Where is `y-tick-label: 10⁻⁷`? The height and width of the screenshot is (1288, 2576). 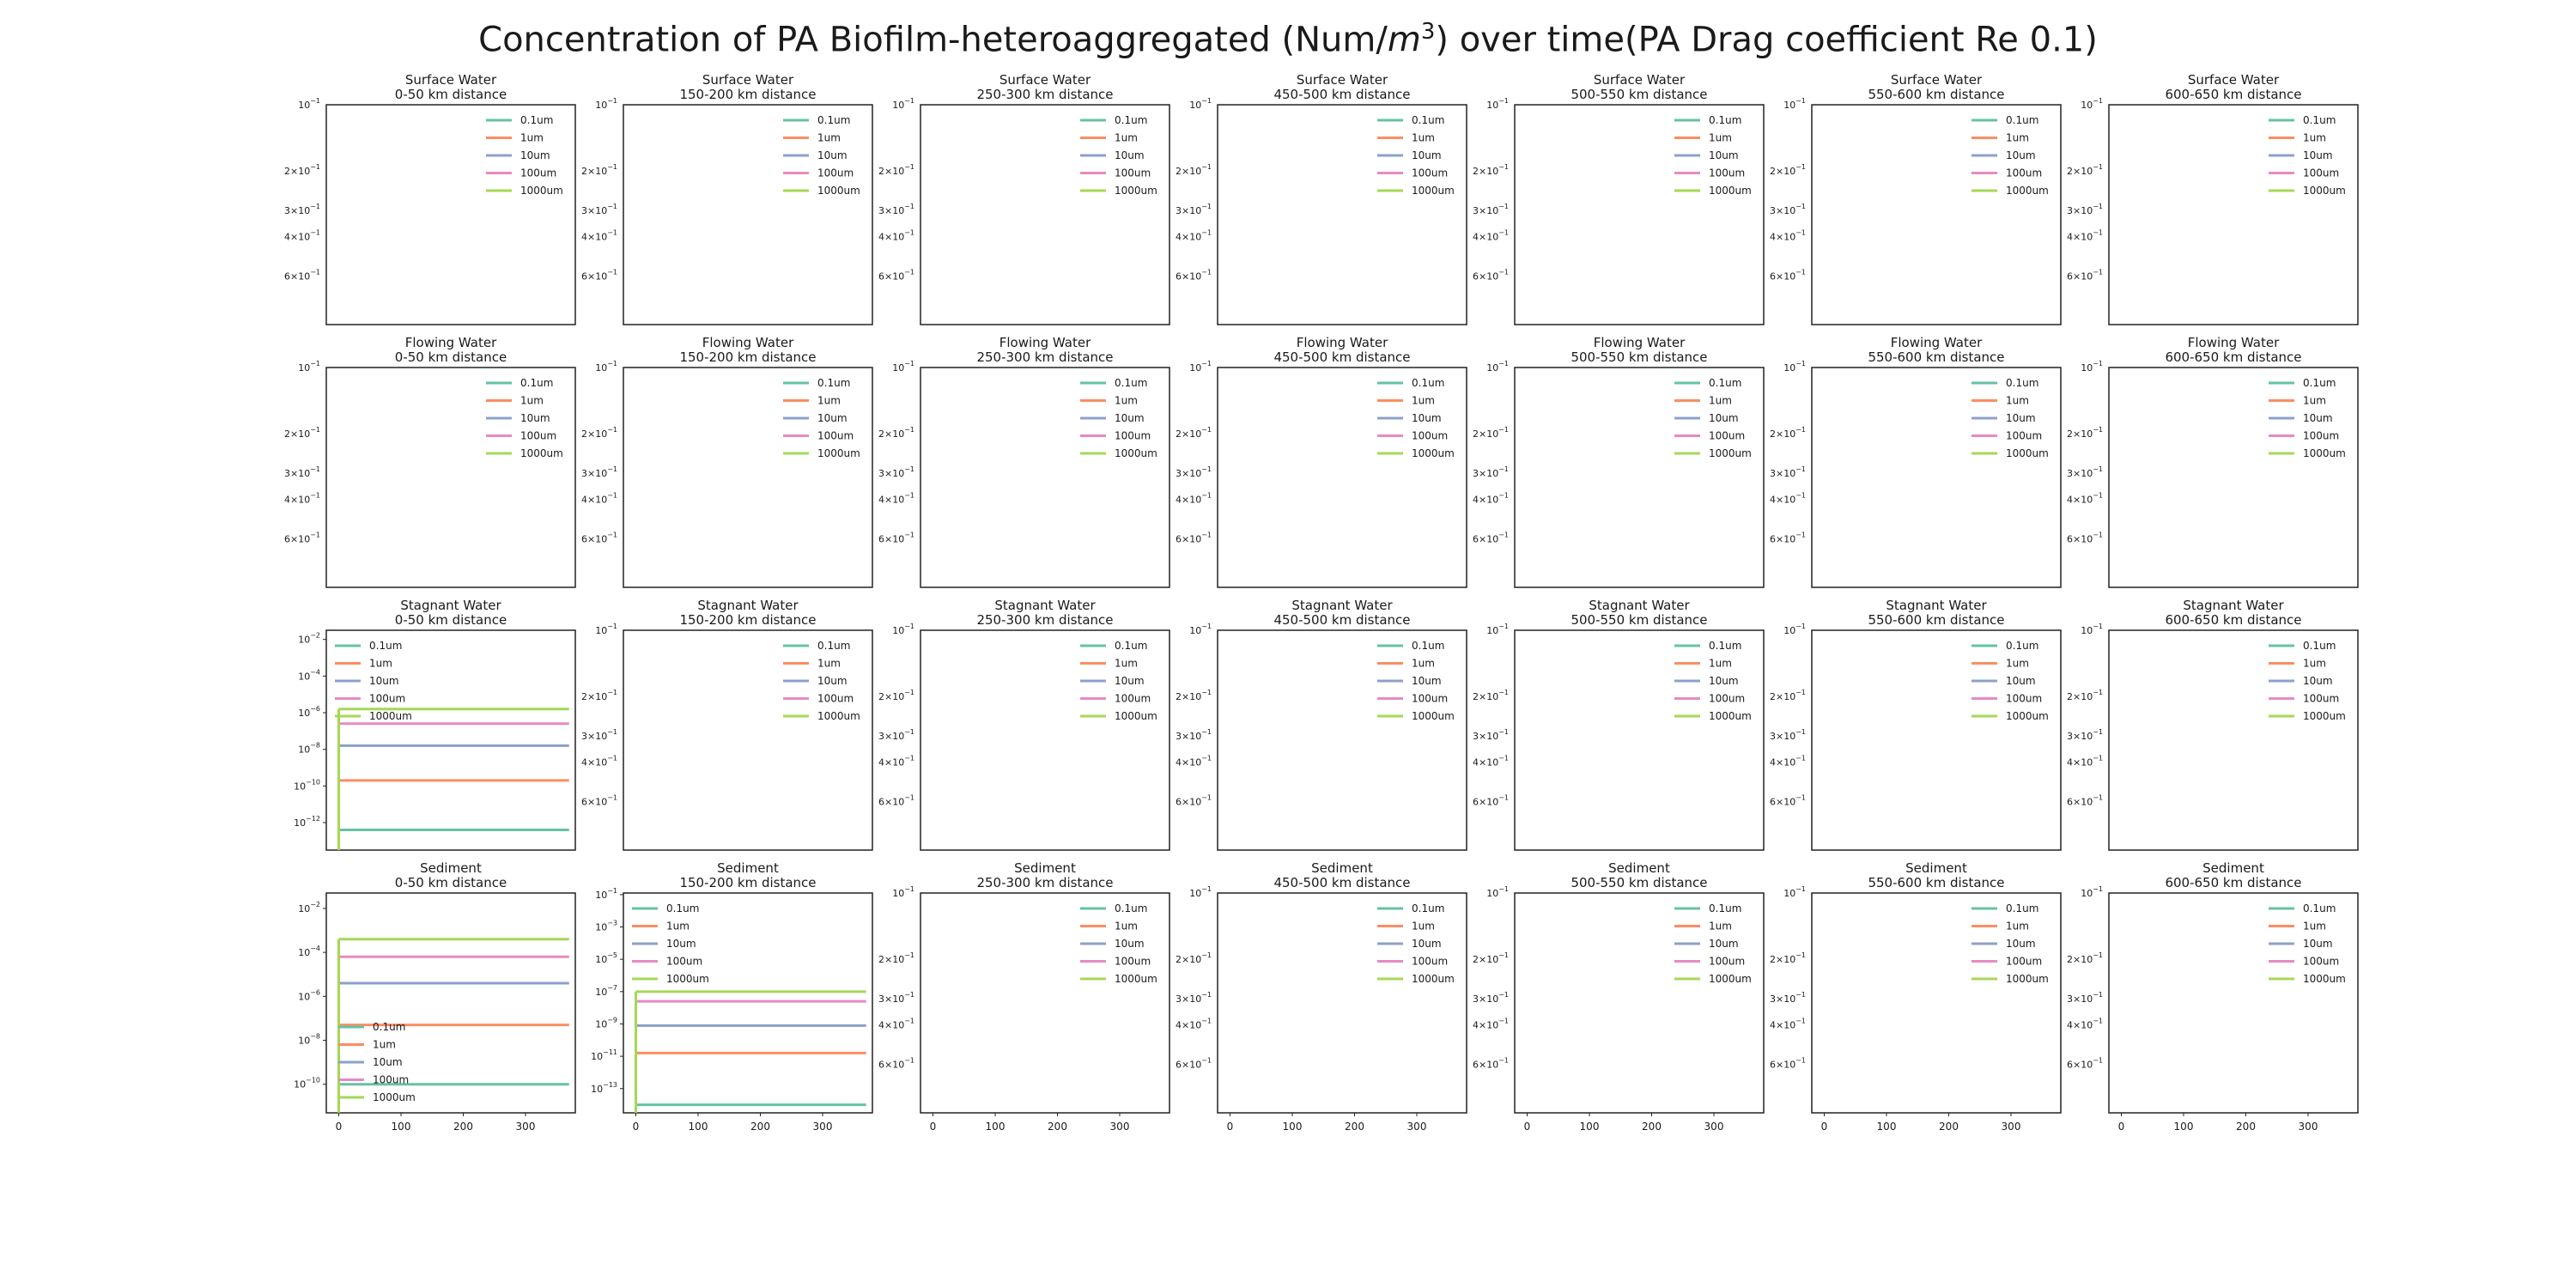 y-tick-label: 10⁻⁷ is located at coordinates (606, 991).